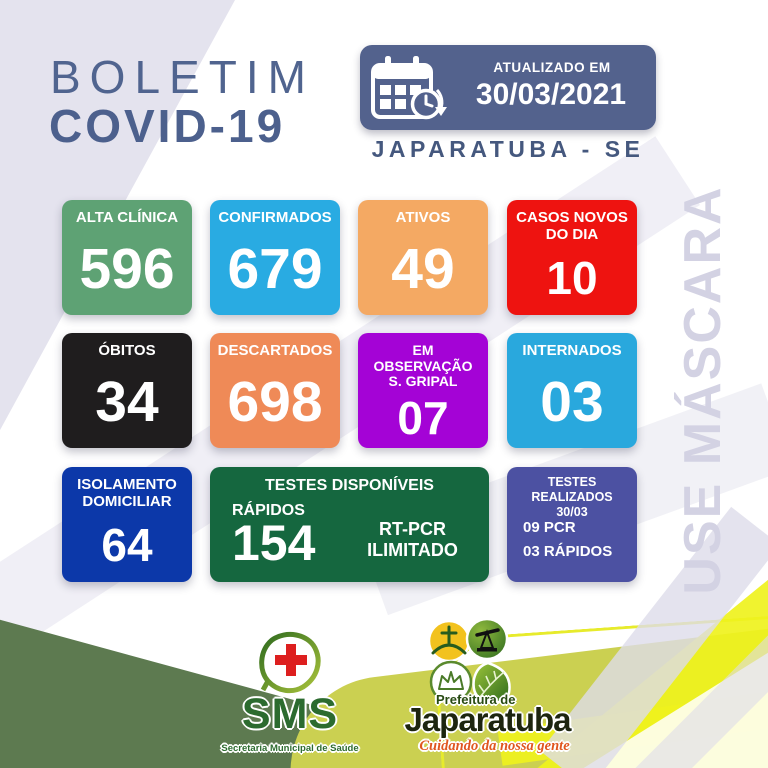  Describe the element at coordinates (274, 543) in the screenshot. I see `tests-rapid-value: 154` at that location.